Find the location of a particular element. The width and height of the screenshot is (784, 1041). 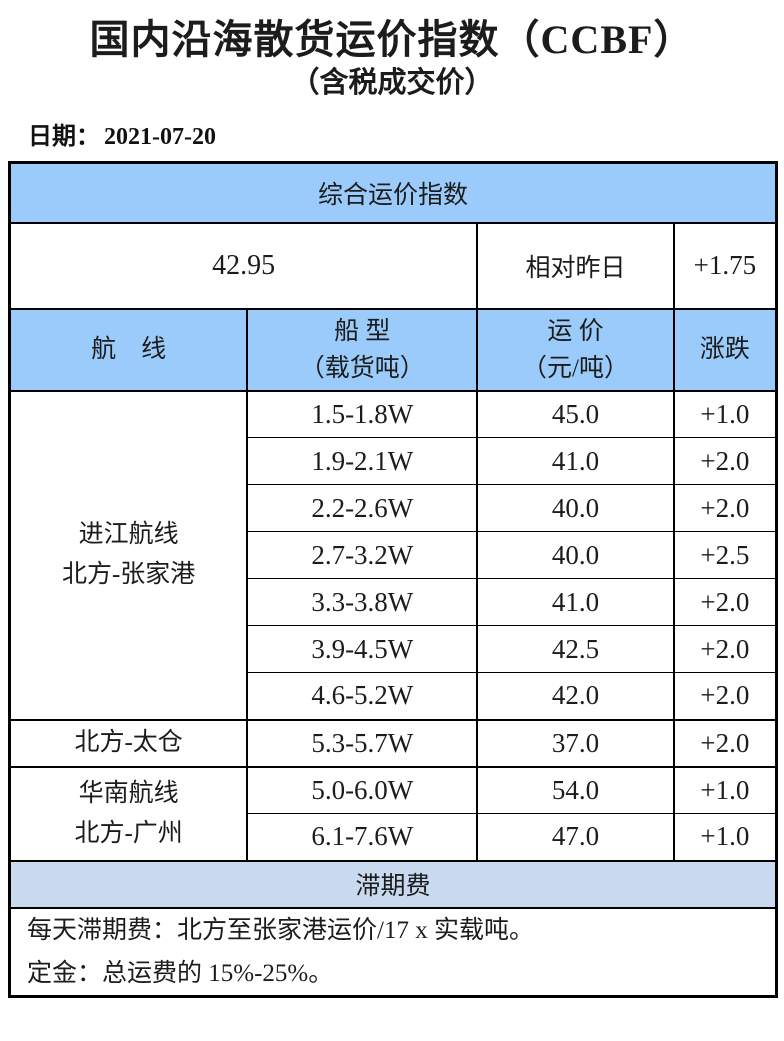

route-cell: 进江航线 北方-张家港 is located at coordinates (128, 554).